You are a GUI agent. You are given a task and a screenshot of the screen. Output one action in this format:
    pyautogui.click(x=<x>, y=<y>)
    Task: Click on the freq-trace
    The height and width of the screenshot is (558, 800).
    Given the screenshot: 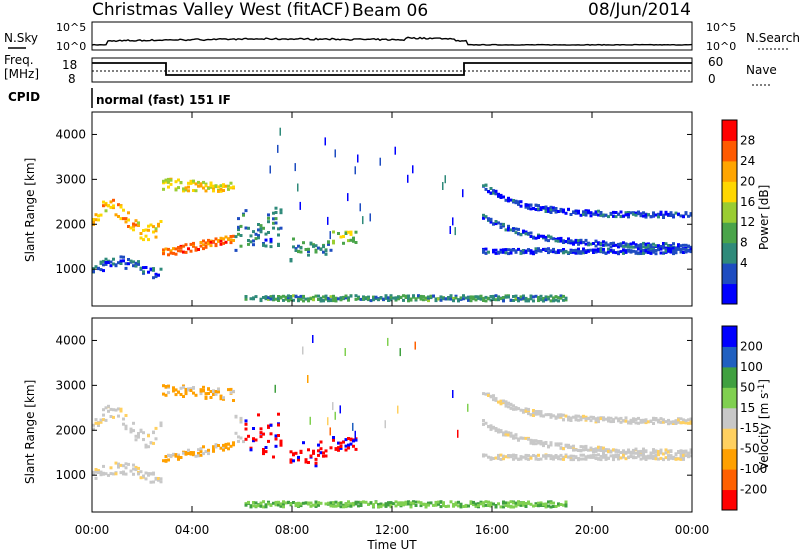 What is the action you would take?
    pyautogui.click(x=392, y=69)
    